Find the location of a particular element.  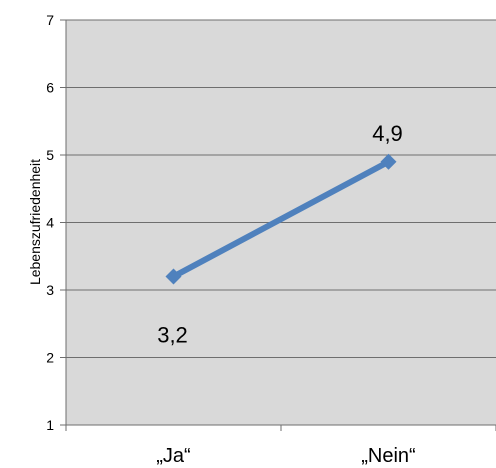

series-layer is located at coordinates (281, 219).